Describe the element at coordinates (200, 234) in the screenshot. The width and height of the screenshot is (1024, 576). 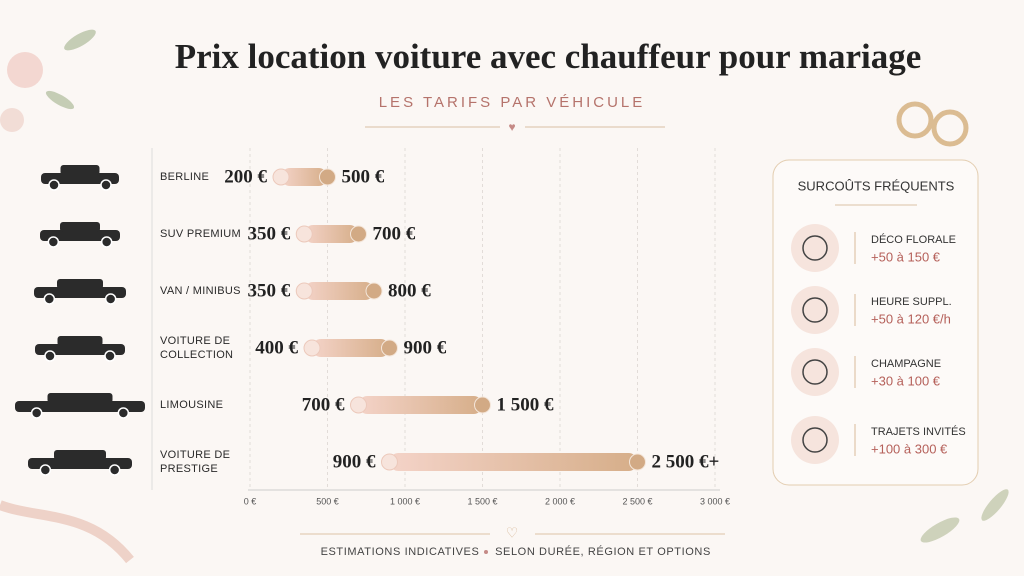
I see `category-label: SUV PREMIUM` at that location.